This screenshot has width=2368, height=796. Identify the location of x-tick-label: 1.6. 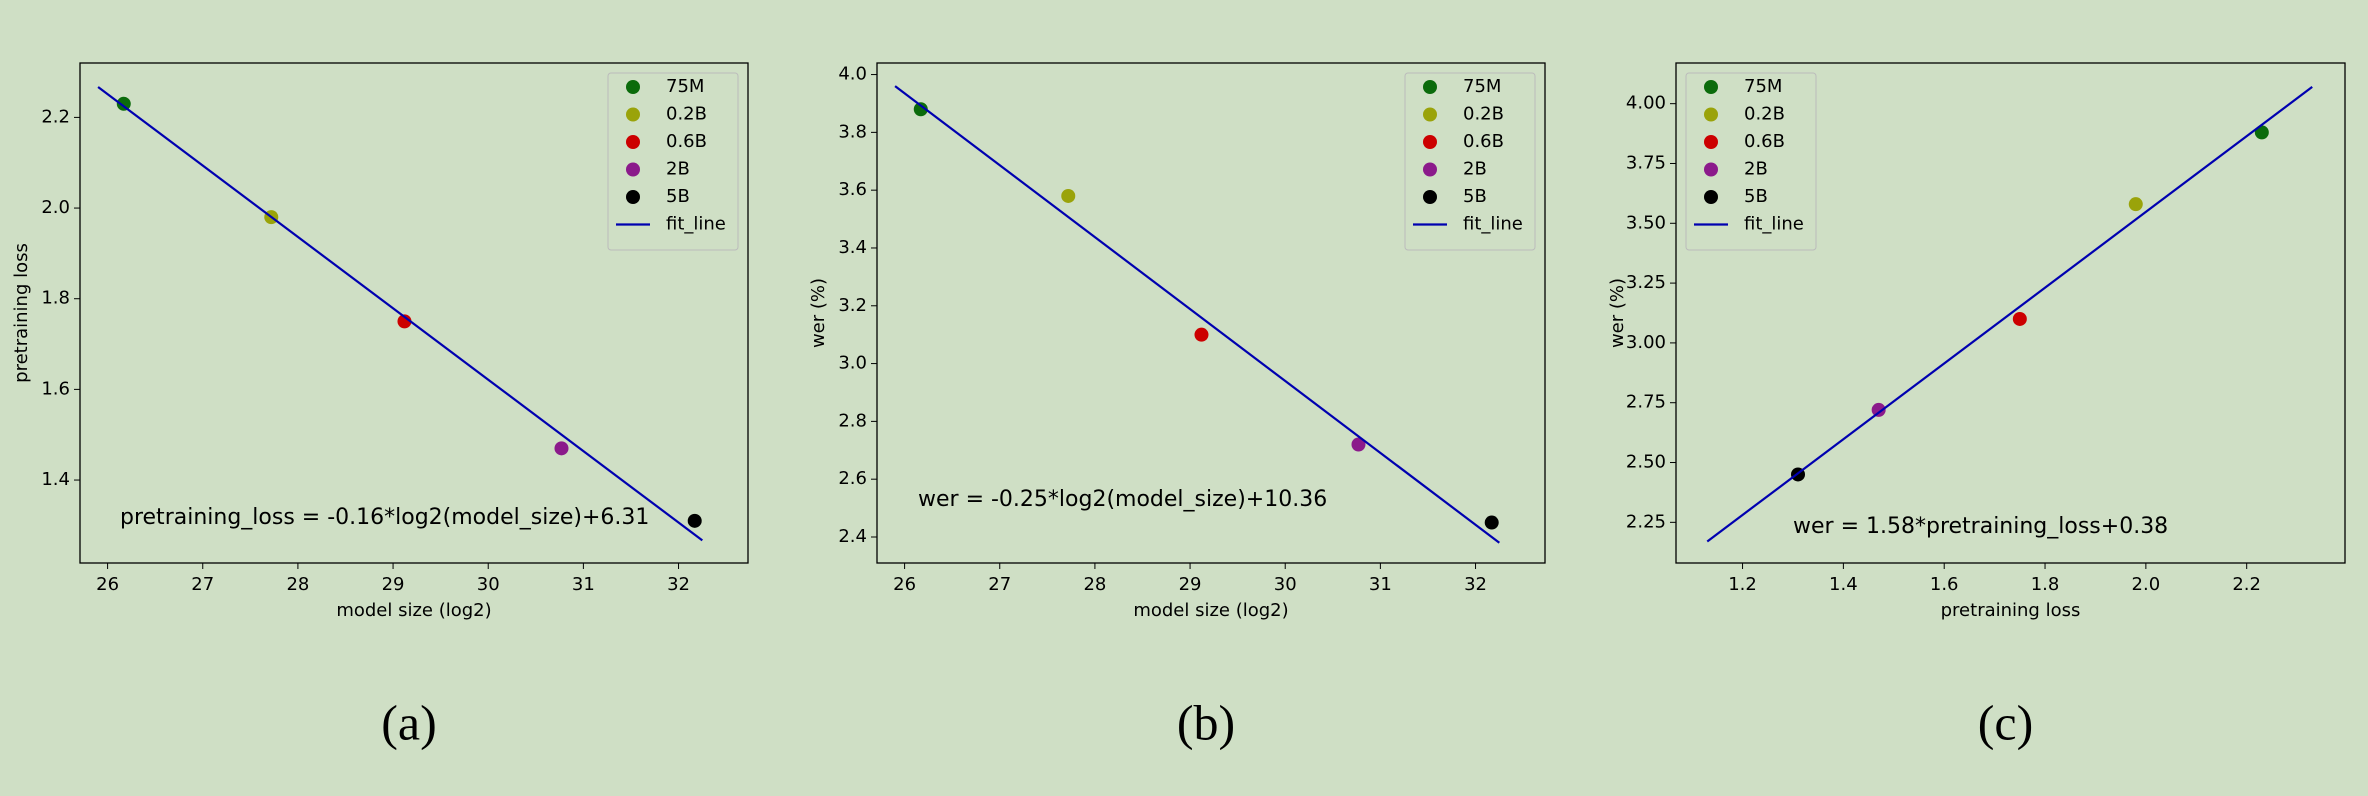
(1944, 584).